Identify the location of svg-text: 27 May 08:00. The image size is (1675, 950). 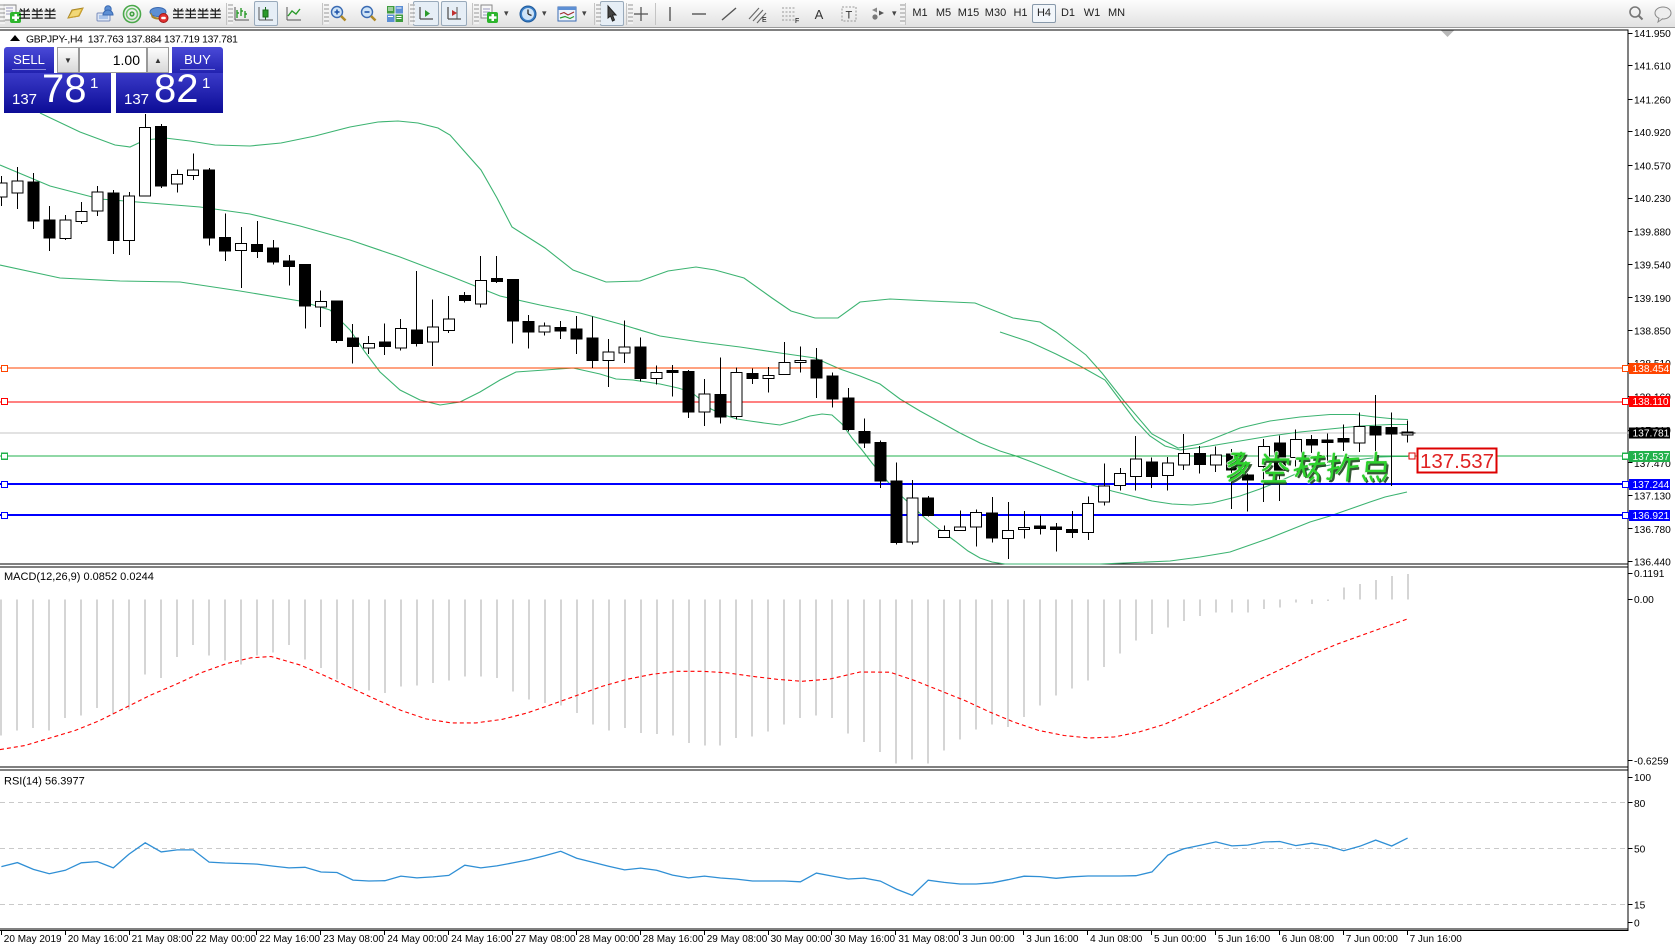
(545, 939).